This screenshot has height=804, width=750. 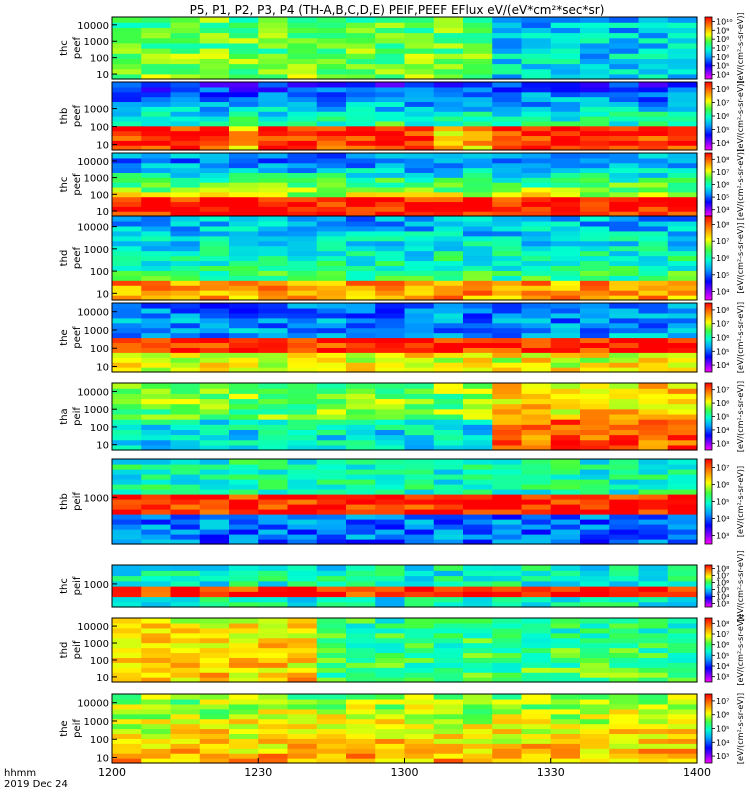 I want to click on panel-label-probe: thb, so click(x=64, y=116).